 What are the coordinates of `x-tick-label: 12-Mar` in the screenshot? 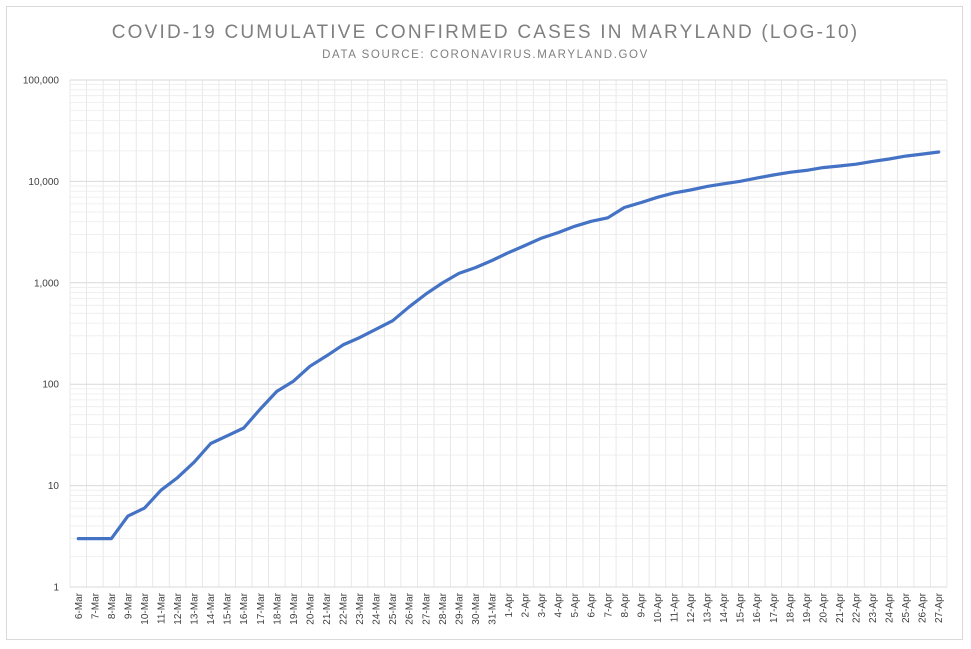 It's located at (178, 608).